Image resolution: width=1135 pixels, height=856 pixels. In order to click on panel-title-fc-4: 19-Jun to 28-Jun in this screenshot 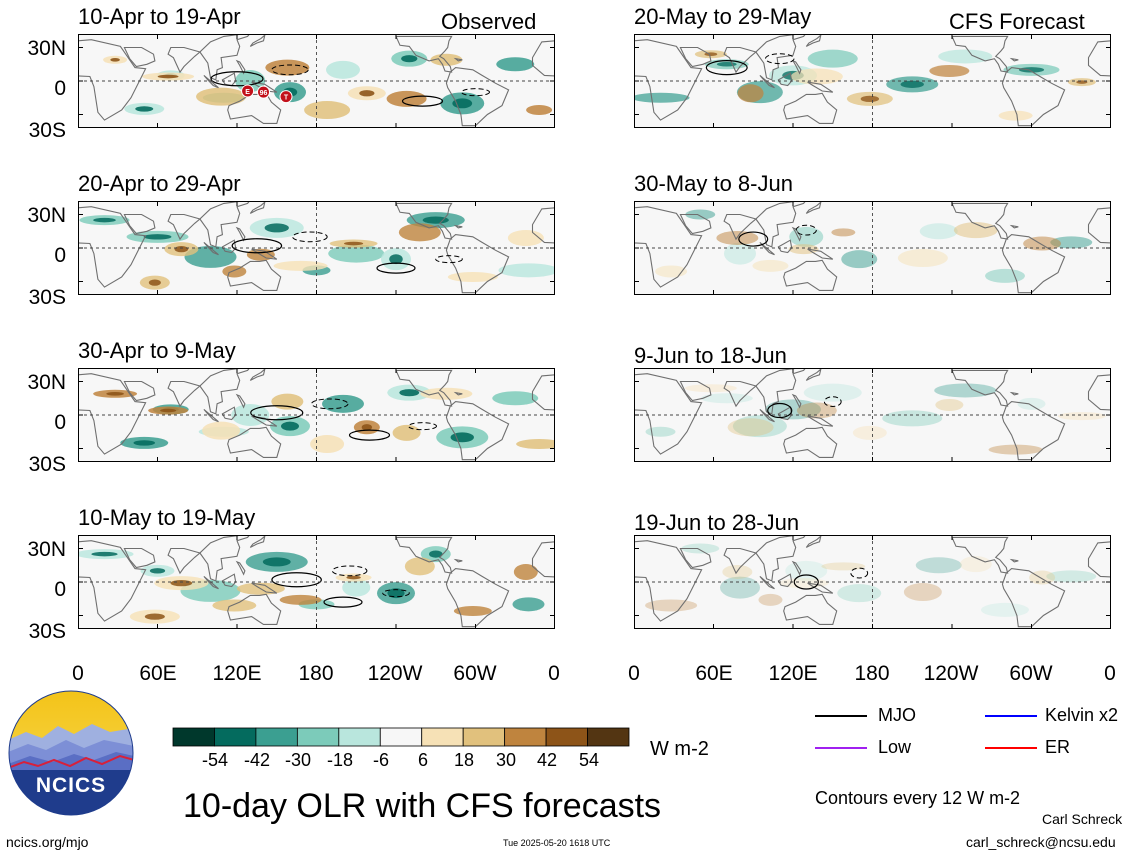, I will do `click(717, 522)`.